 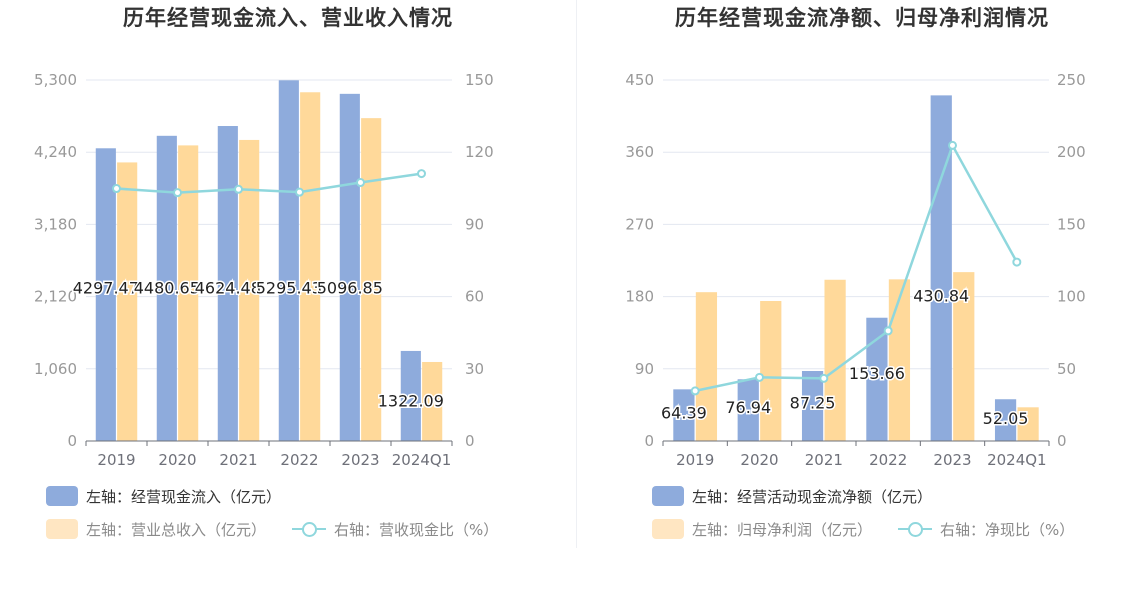 What do you see at coordinates (55, 224) in the screenshot?
I see `left-axis-tick-label: 3,180` at bounding box center [55, 224].